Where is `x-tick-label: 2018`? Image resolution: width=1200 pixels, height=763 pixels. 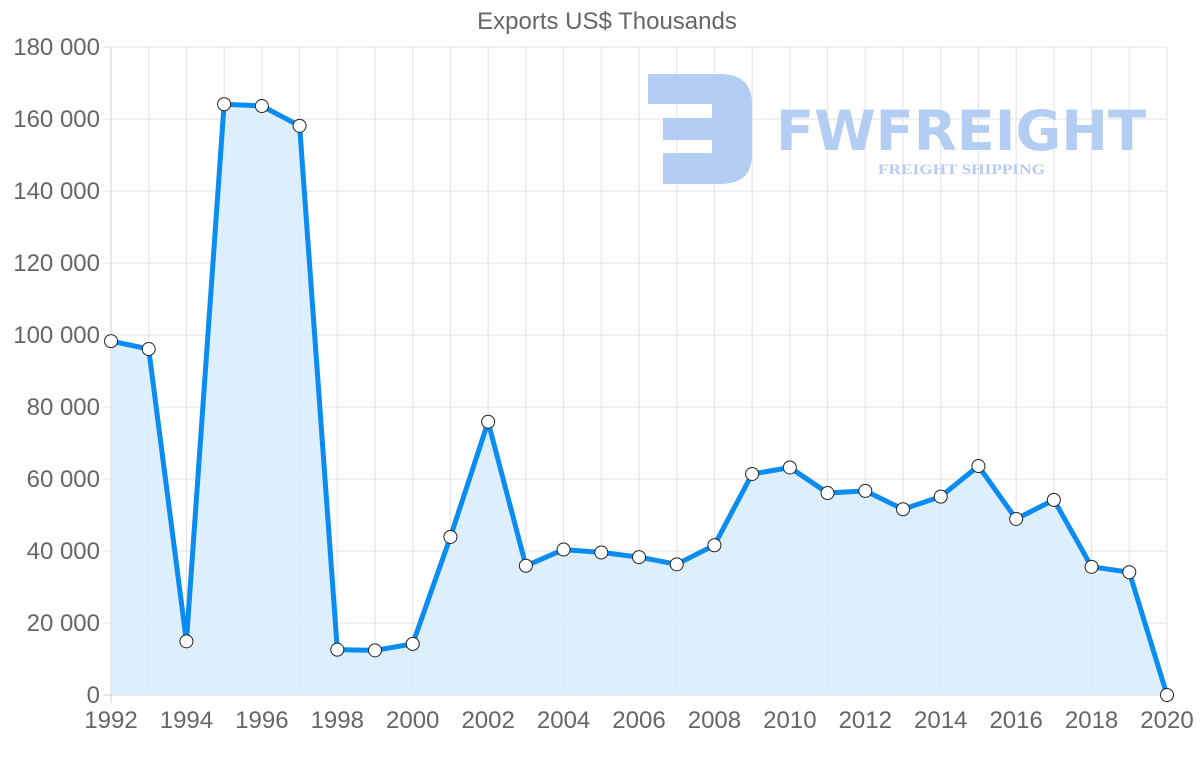
x-tick-label: 2018 is located at coordinates (1091, 720).